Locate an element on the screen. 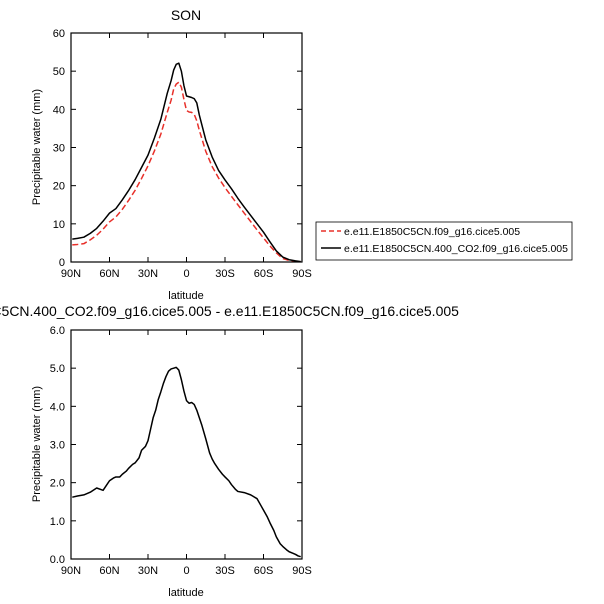 The height and width of the screenshot is (604, 604). bottom-chart-y-tick-label: 1.0 is located at coordinates (57, 522).